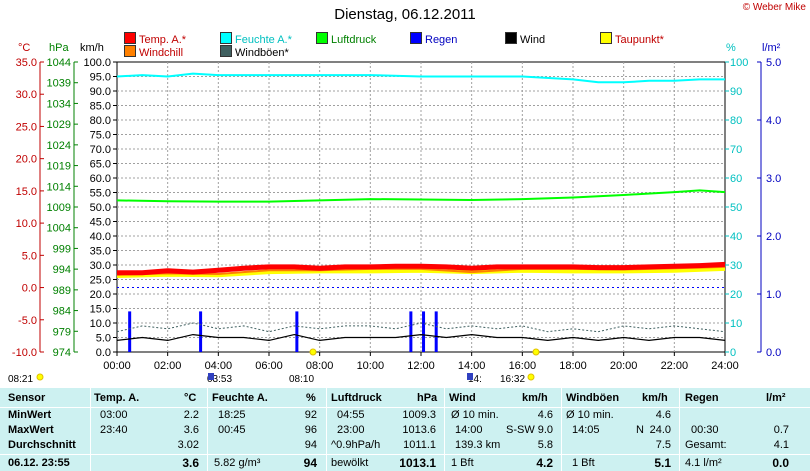 Image resolution: width=810 pixels, height=471 pixels. Describe the element at coordinates (59, 167) in the screenshot. I see `pressure-tick-label: 1019` at that location.